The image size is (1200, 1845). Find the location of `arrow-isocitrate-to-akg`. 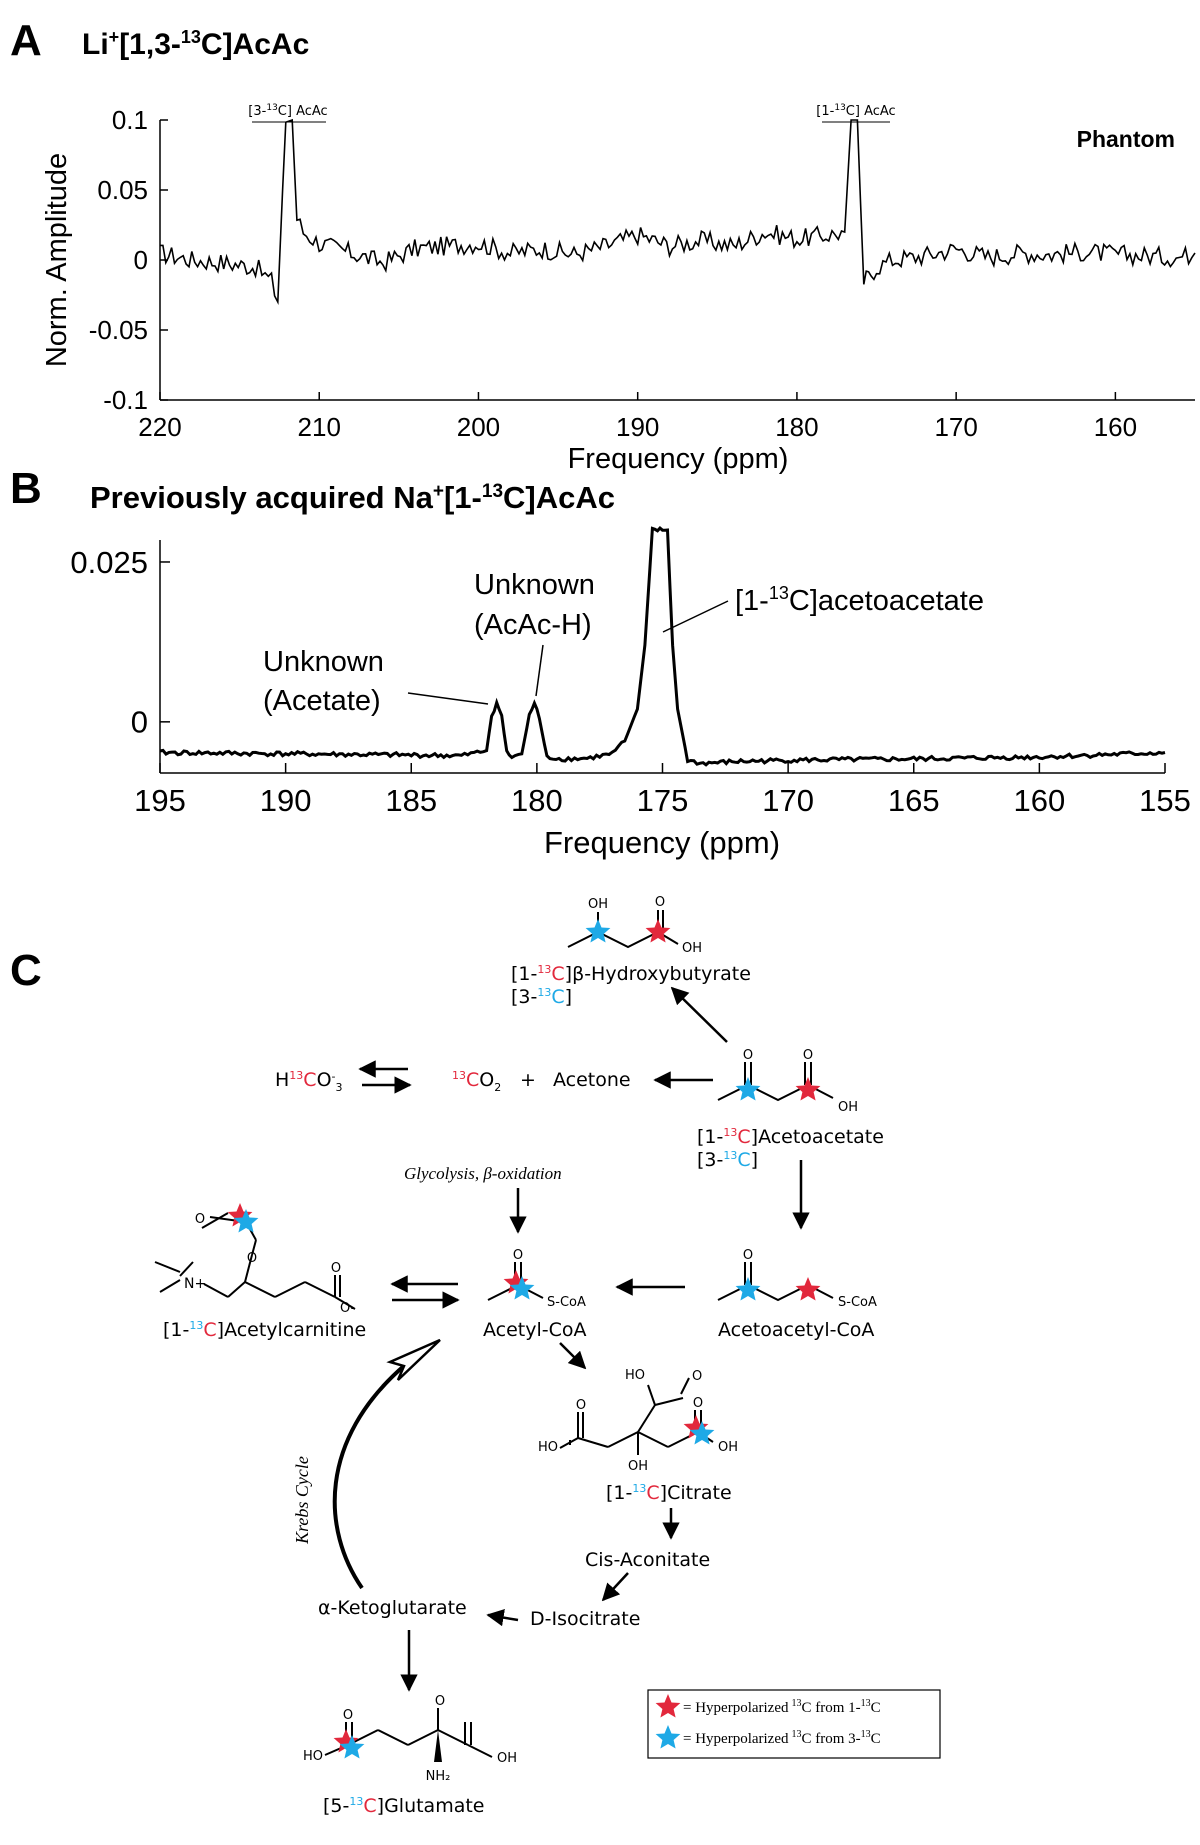

arrow-isocitrate-to-akg is located at coordinates (502, 1617).